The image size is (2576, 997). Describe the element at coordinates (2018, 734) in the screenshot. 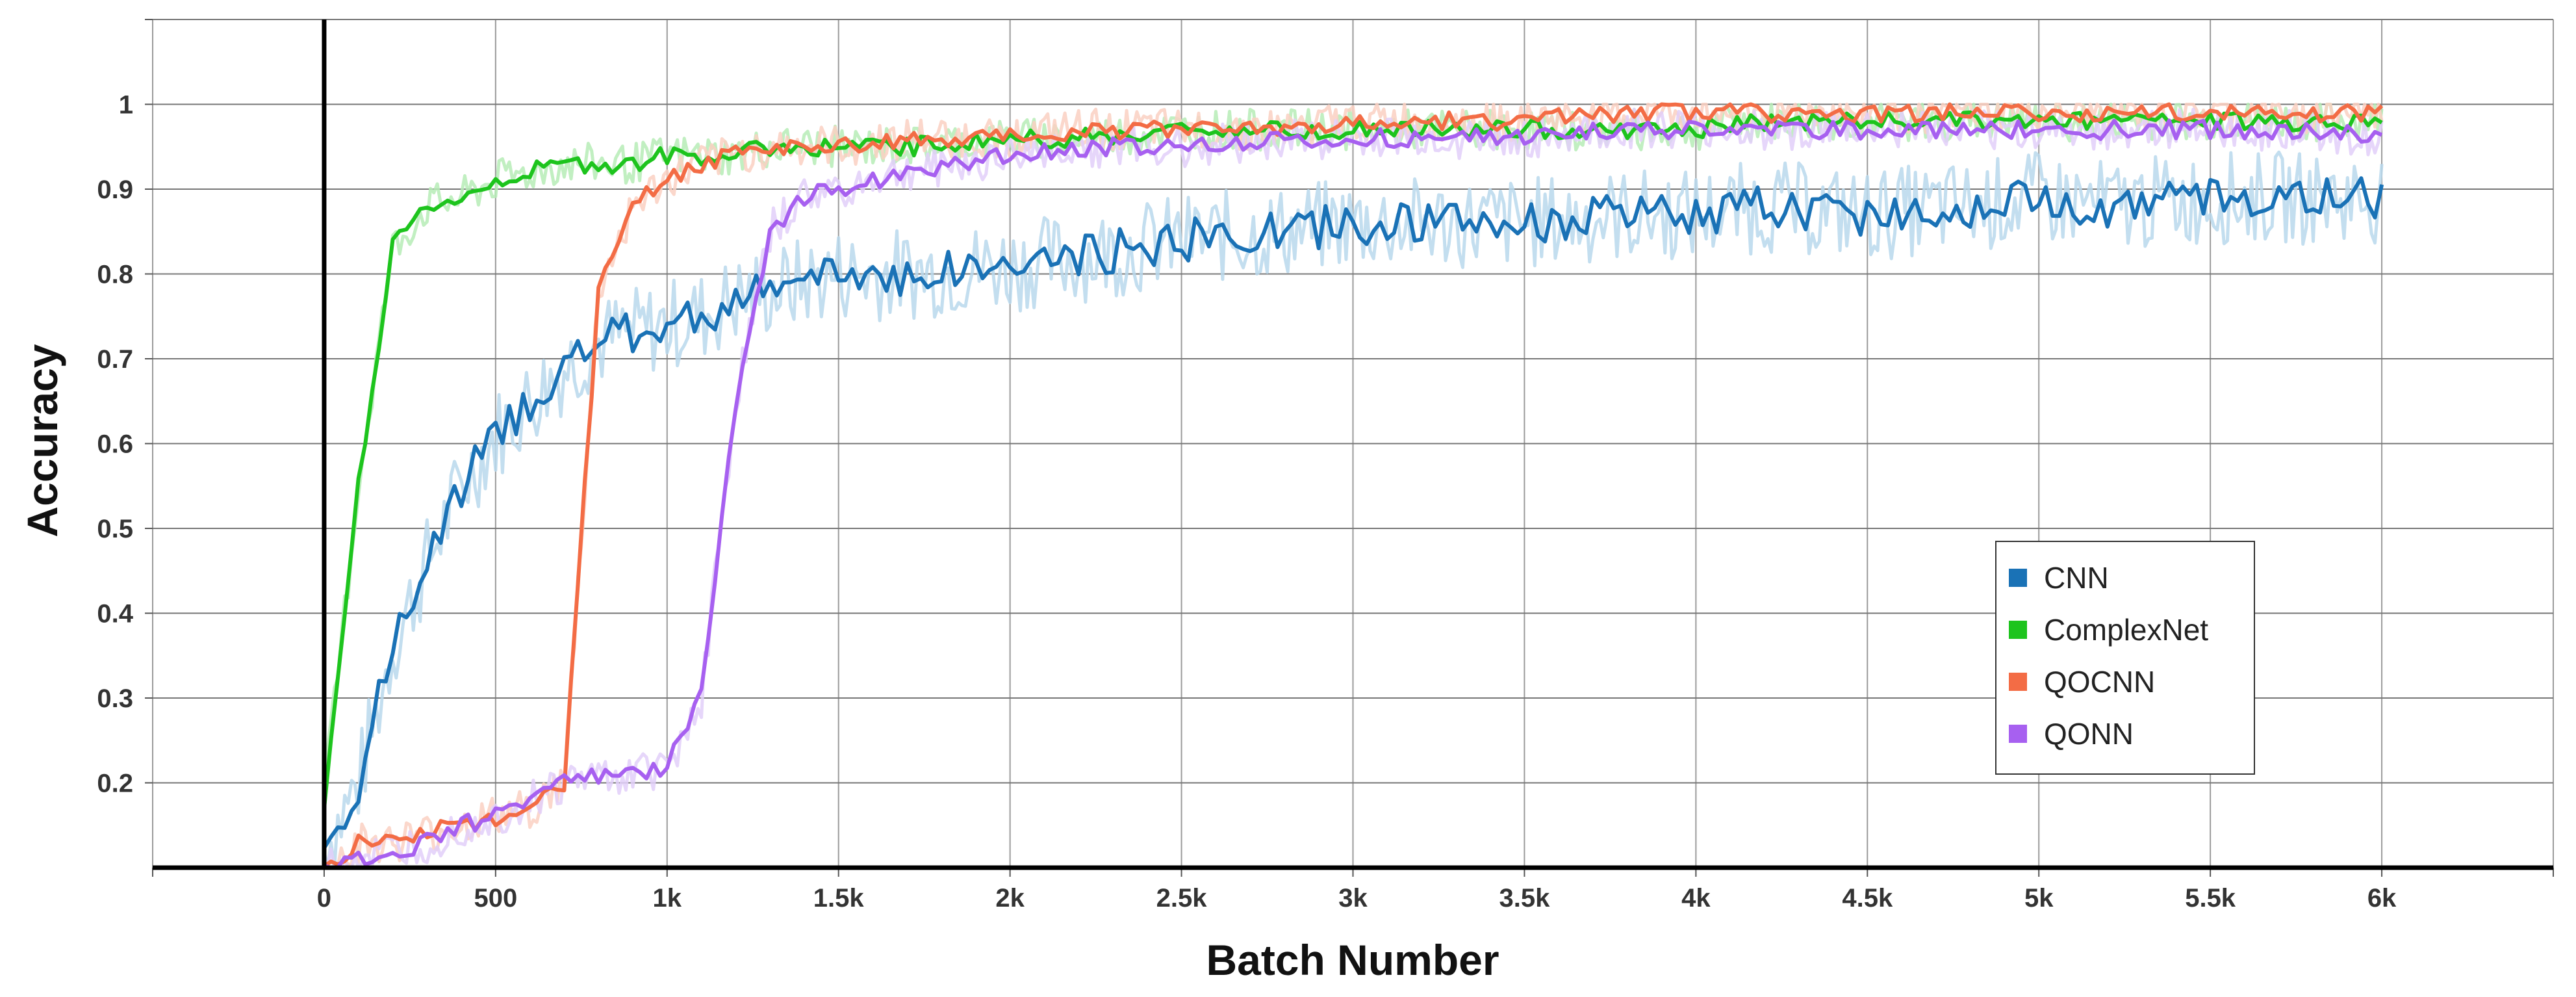

I see `legend-swatch-qonn` at that location.